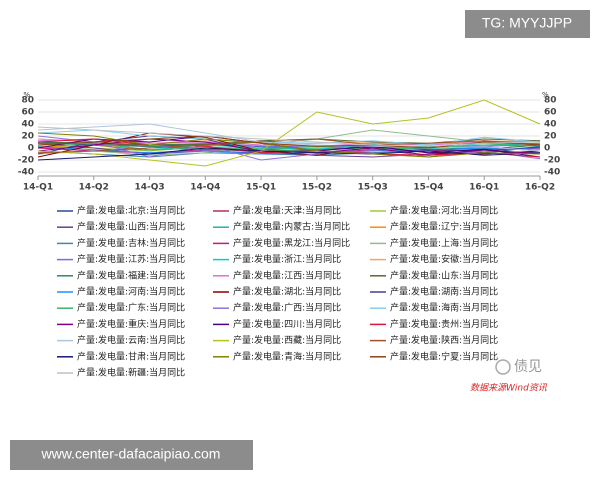 Image resolution: width=600 pixels, height=480 pixels. Describe the element at coordinates (547, 149) in the screenshot. I see `y2-tick-label: 0` at that location.